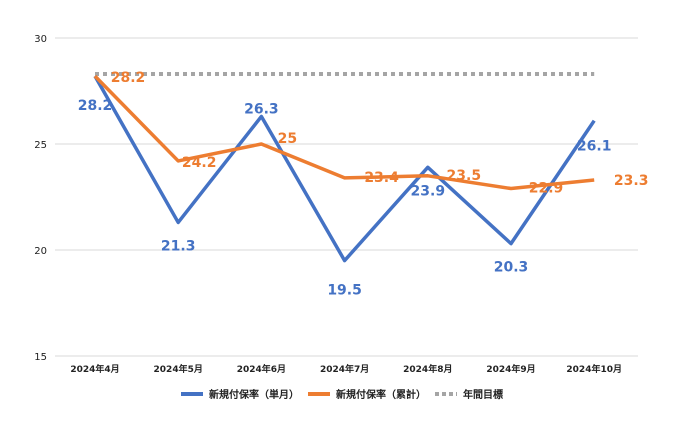 The width and height of the screenshot is (683, 422). I want to click on data-label: 23.9, so click(428, 191).